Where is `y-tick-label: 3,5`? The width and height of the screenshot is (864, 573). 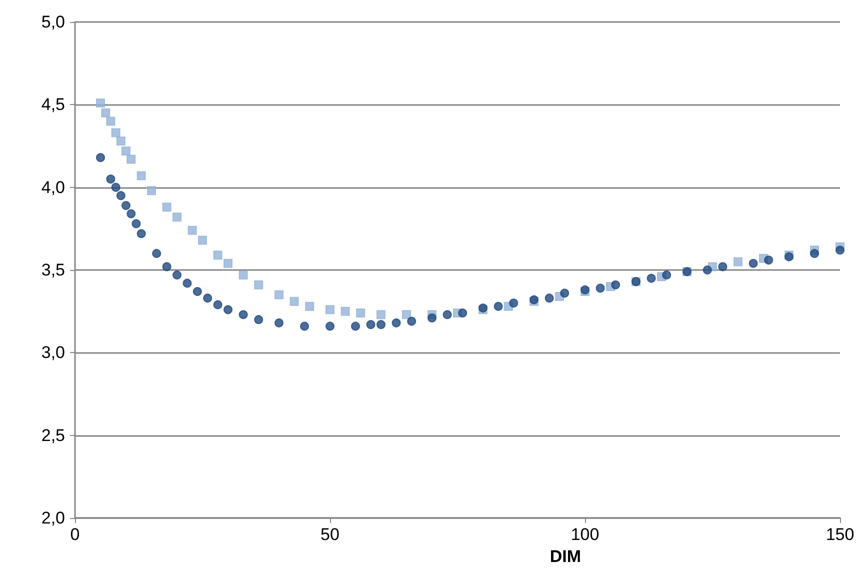 y-tick-label: 3,5 is located at coordinates (53, 270).